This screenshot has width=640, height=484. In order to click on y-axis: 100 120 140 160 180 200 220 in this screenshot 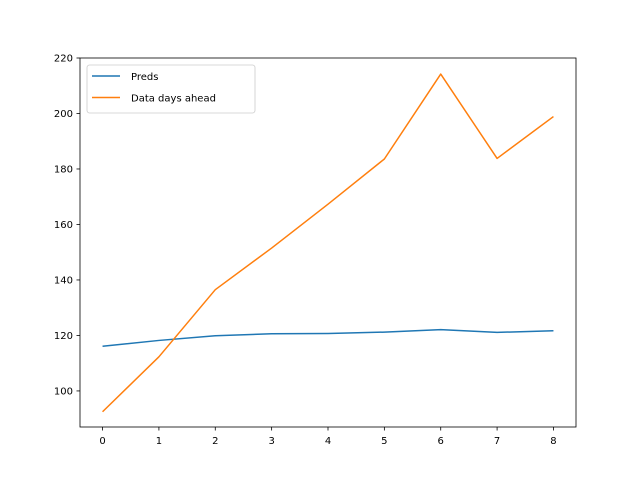, I will do `click(67, 226)`.